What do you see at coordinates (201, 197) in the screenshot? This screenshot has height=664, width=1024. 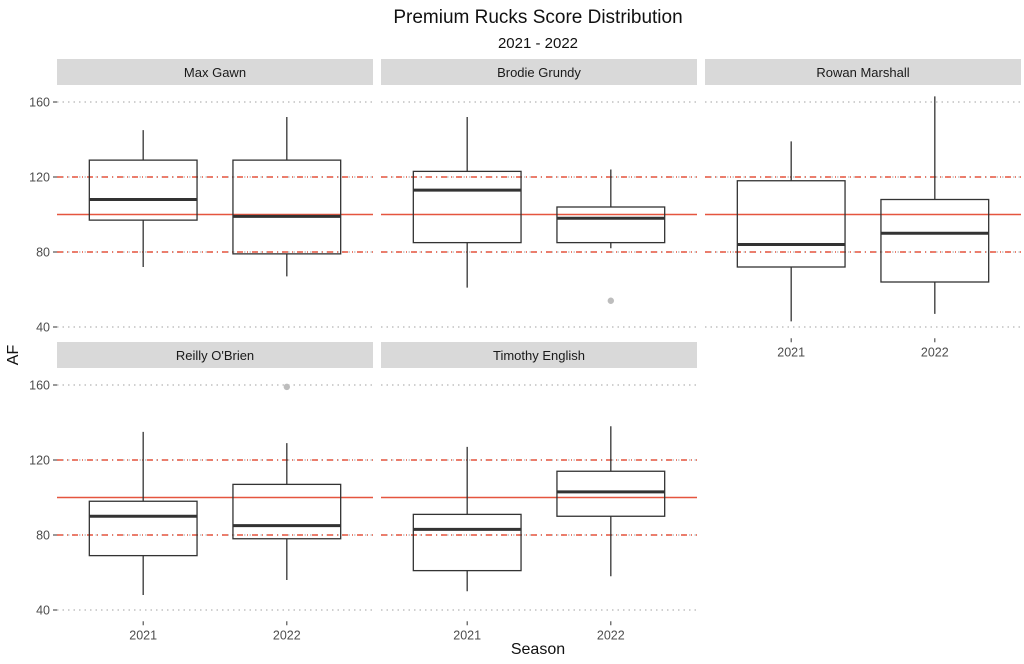 I see `facet-panel: Max Gawn 40 80 120 160` at bounding box center [201, 197].